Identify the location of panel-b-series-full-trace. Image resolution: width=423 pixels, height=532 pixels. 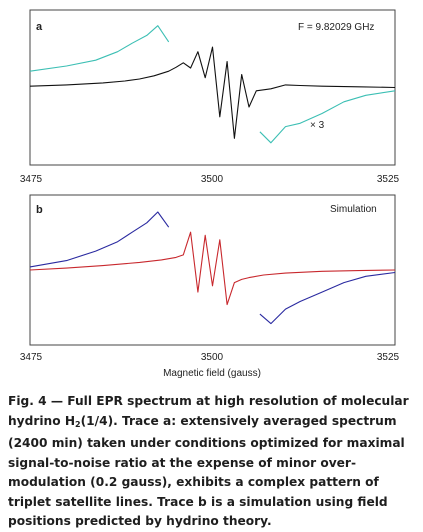
(212, 268).